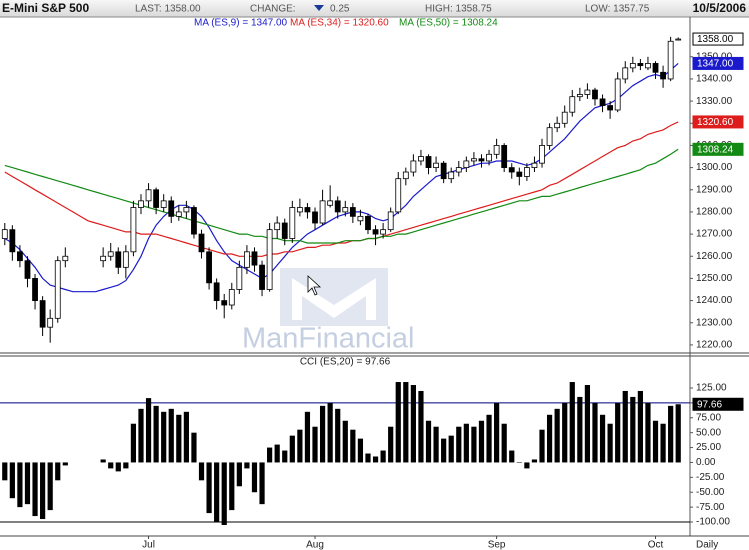 The height and width of the screenshot is (550, 749). What do you see at coordinates (345, 362) in the screenshot?
I see `indicator-title: CCI (ES,20) = 97.66` at bounding box center [345, 362].